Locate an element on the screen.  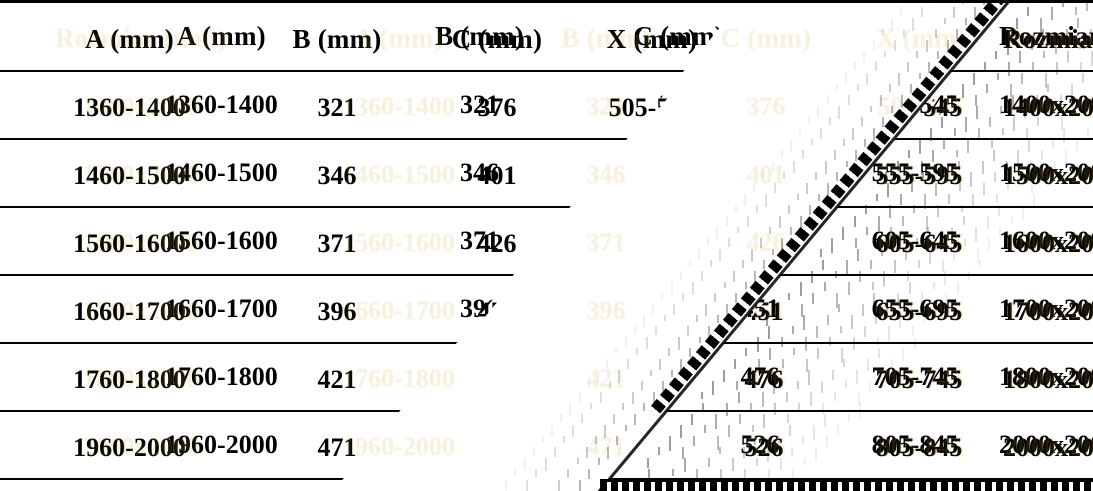
cell-x: 555-595 is located at coordinates (921, 174).